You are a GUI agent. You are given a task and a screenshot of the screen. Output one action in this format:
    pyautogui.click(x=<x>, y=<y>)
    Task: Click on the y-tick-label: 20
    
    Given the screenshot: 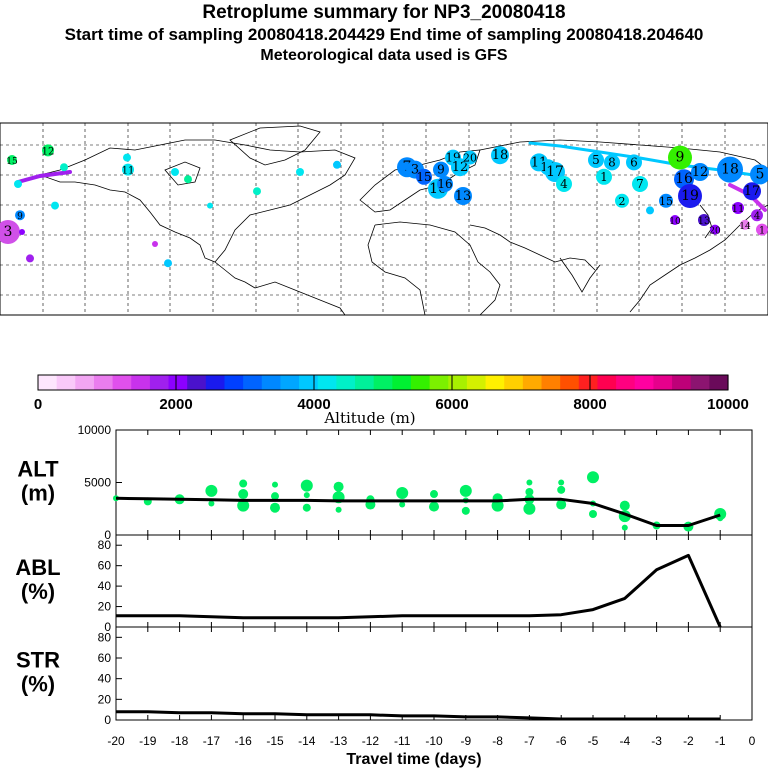 What is the action you would take?
    pyautogui.click(x=105, y=607)
    